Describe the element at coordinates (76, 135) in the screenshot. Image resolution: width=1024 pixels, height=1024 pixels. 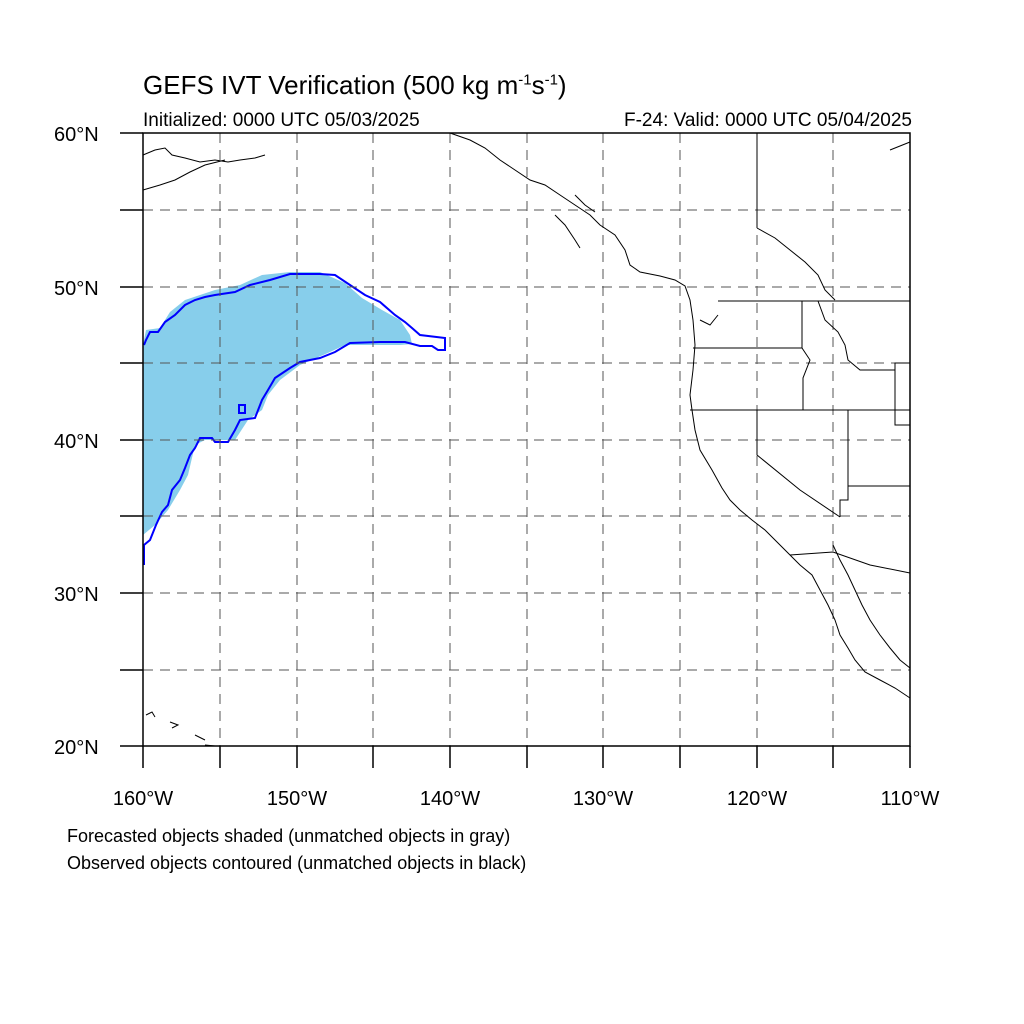
I see `lat-label-60: 60°N` at that location.